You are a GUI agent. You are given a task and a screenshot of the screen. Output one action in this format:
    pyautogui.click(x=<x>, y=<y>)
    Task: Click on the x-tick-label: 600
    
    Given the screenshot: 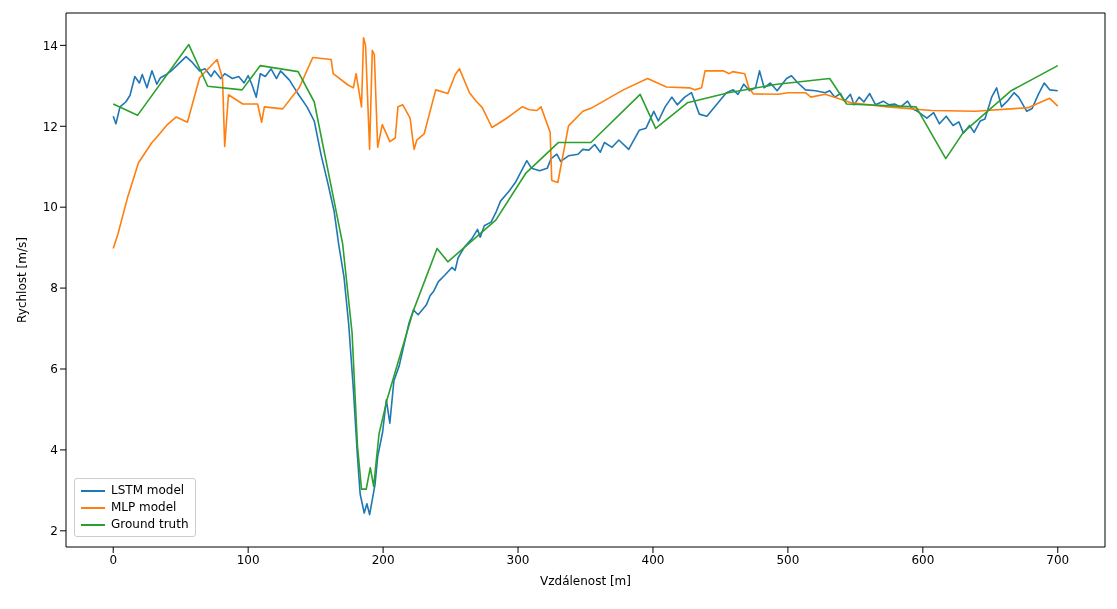 What is the action you would take?
    pyautogui.click(x=923, y=559)
    